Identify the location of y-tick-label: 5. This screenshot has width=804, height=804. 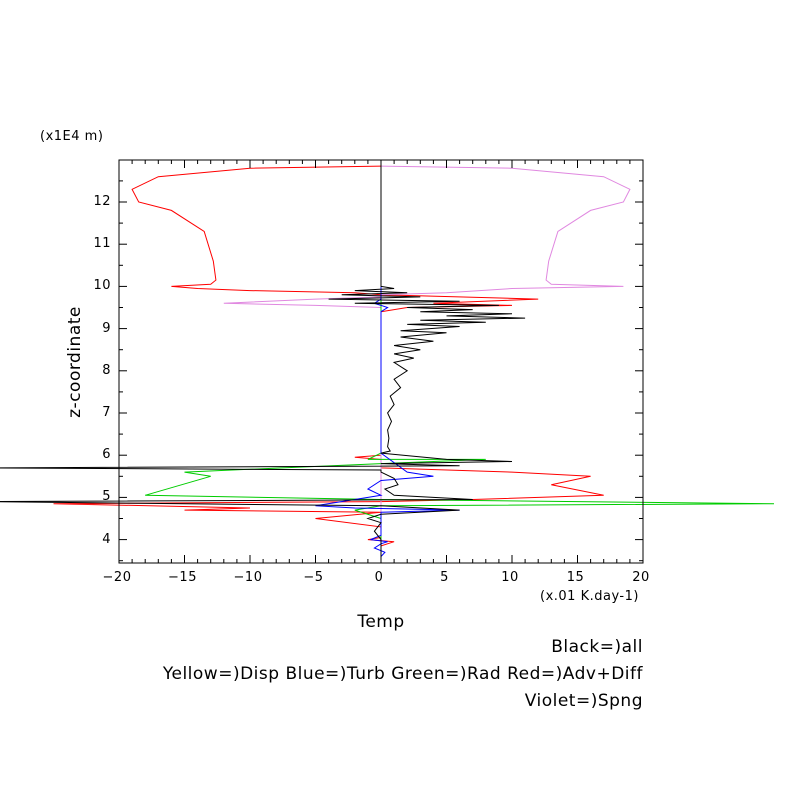
(106, 497).